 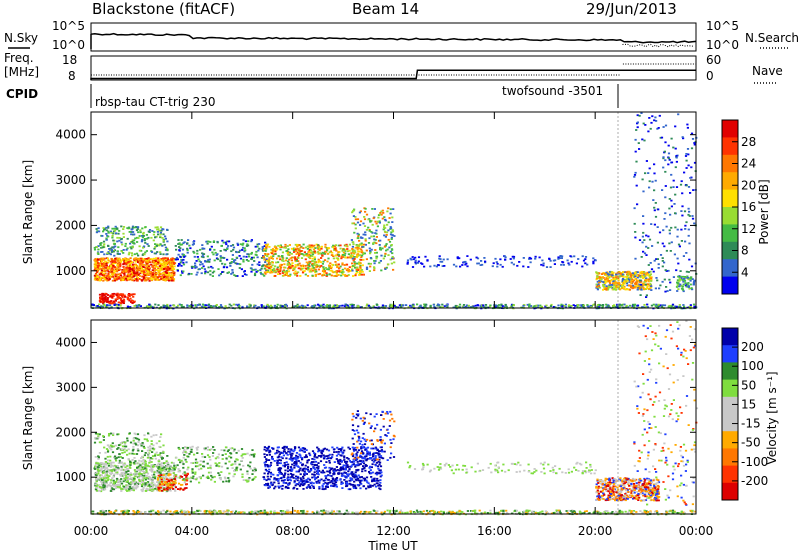 I want to click on nsky-tick-bottom: 10^0, so click(x=68, y=45).